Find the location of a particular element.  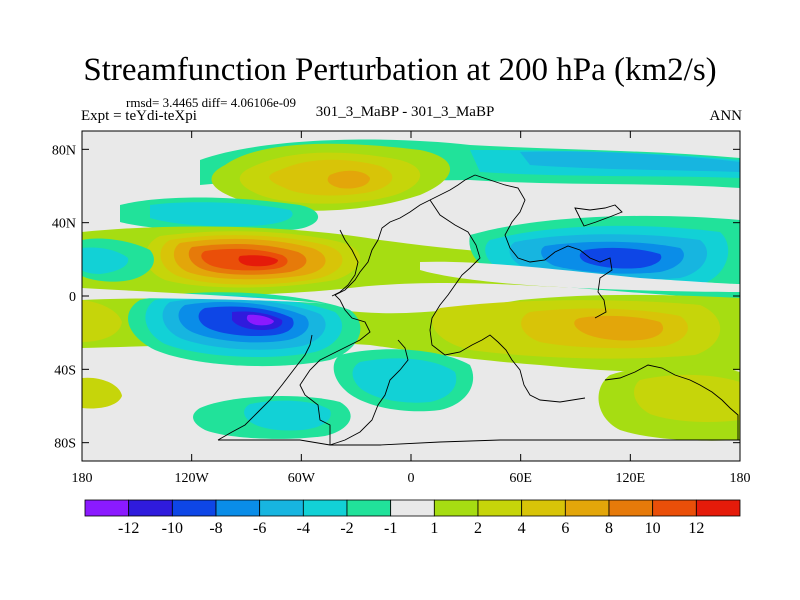

band-north-cyan2 is located at coordinates (630, 161).